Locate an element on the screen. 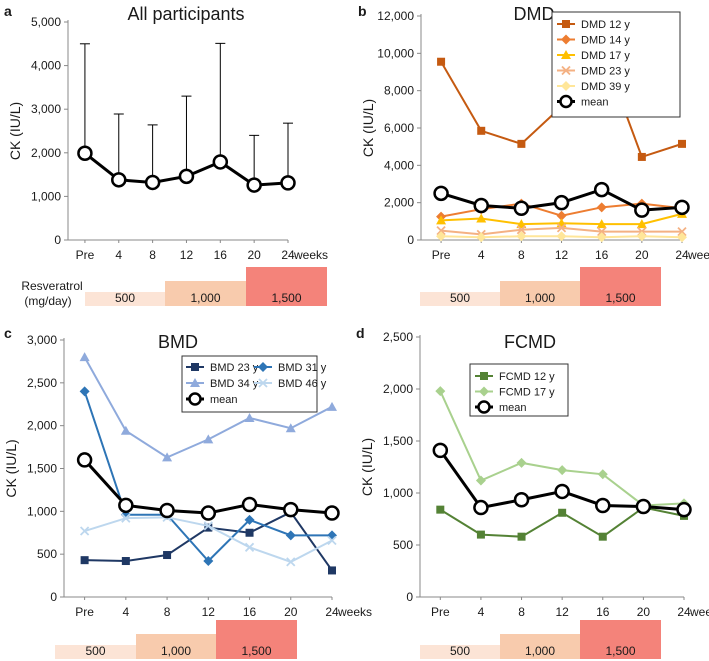 This screenshot has height=661, width=709. dose-unit: (mg/day) is located at coordinates (47, 301).